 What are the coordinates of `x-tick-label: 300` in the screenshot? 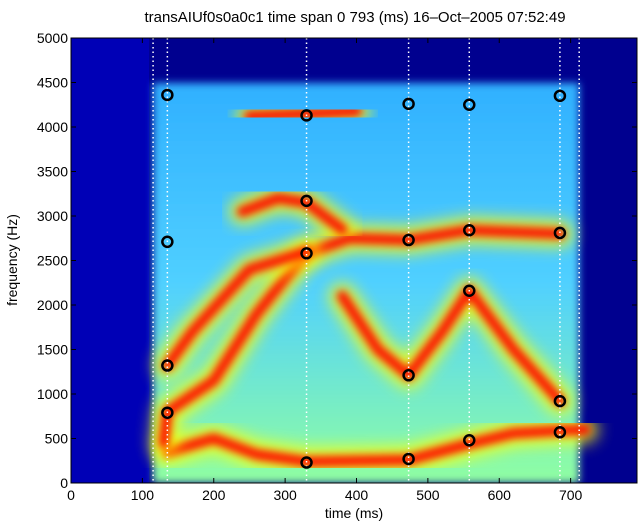 It's located at (285, 495).